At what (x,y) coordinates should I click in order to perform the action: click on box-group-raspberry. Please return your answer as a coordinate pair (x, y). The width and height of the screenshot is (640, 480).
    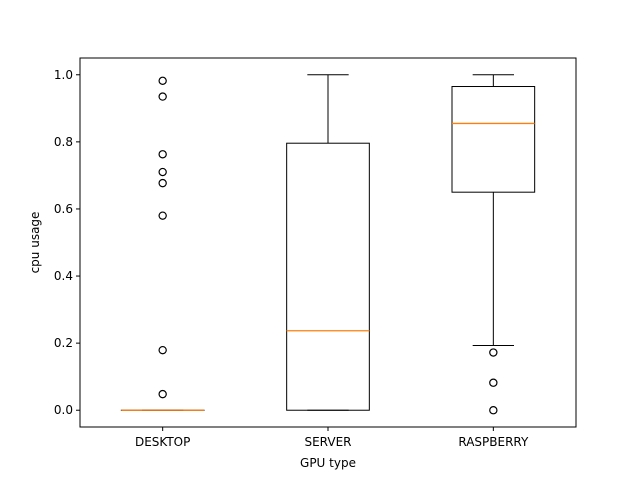
    Looking at the image, I should click on (493, 244).